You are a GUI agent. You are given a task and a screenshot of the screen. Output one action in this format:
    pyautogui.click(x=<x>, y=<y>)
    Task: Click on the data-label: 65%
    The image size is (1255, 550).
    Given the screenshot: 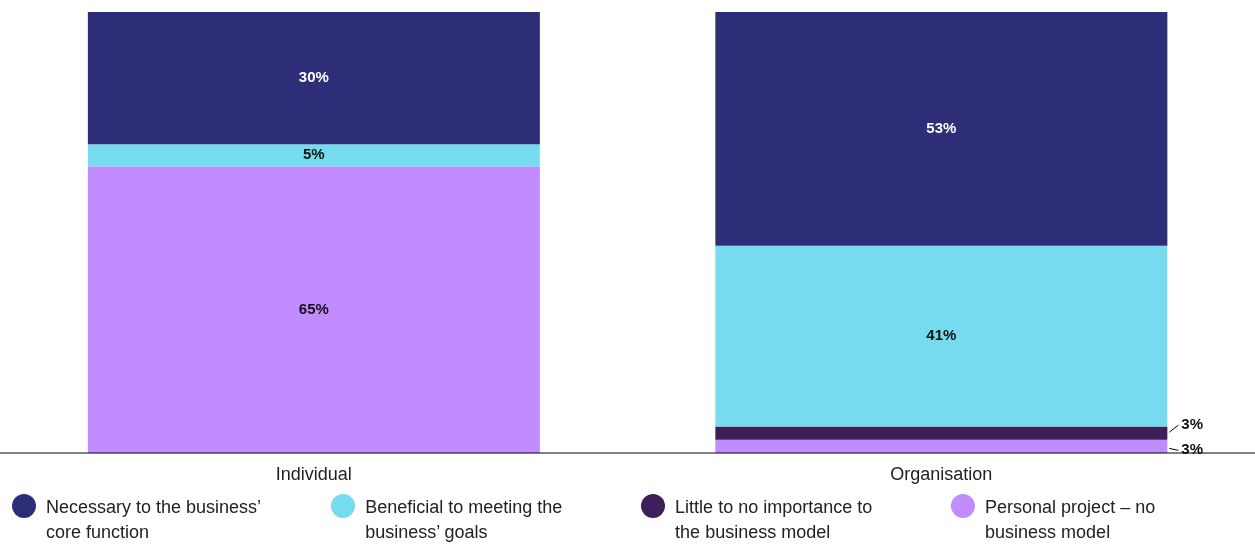 What is the action you would take?
    pyautogui.click(x=313, y=308)
    